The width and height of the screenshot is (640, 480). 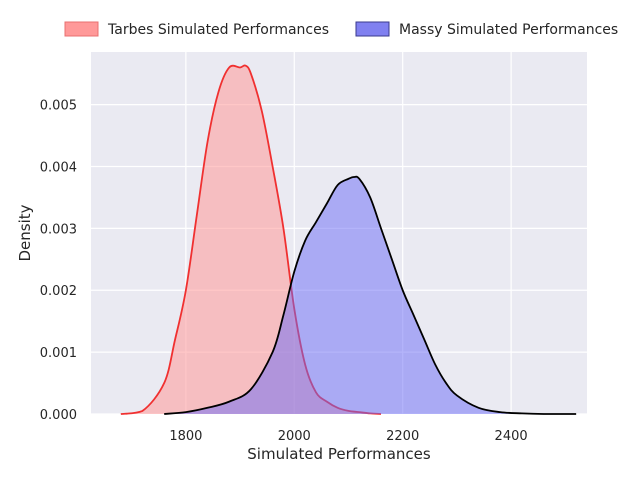 I want to click on y-tick-label: 0.005, so click(x=58, y=106).